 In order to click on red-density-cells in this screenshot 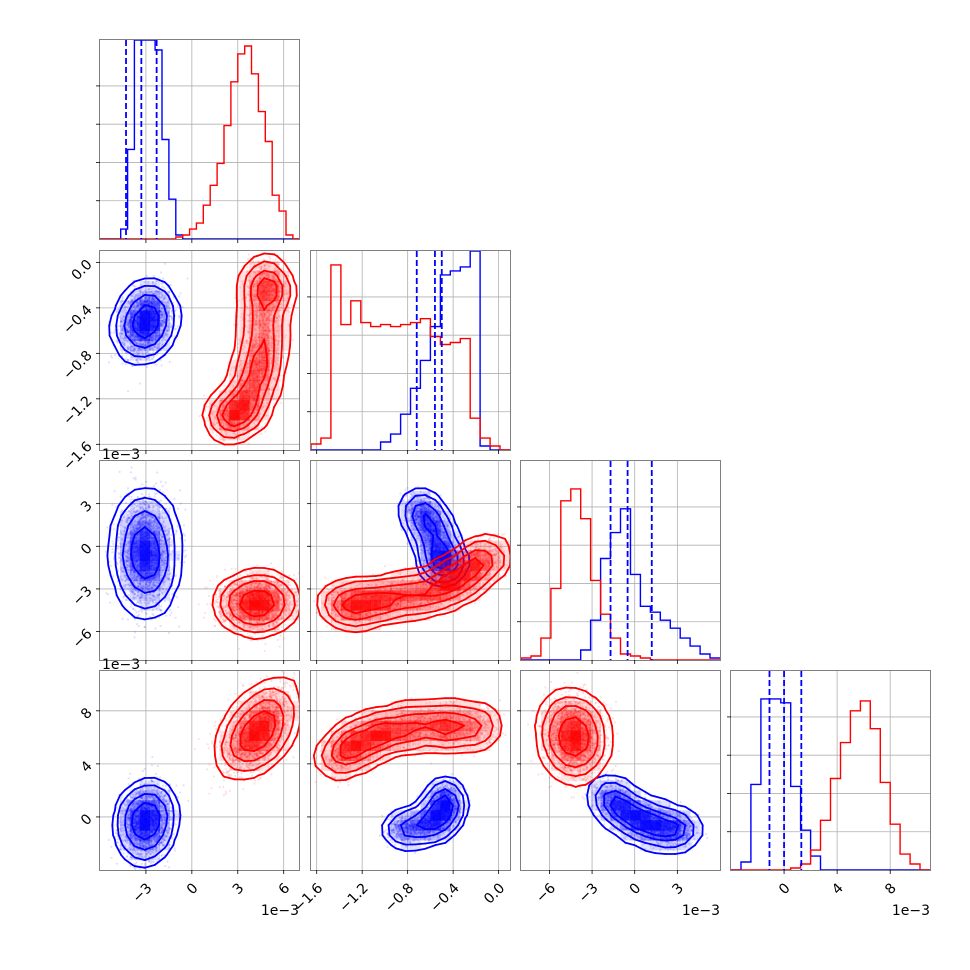, I will do `click(415, 585)`.